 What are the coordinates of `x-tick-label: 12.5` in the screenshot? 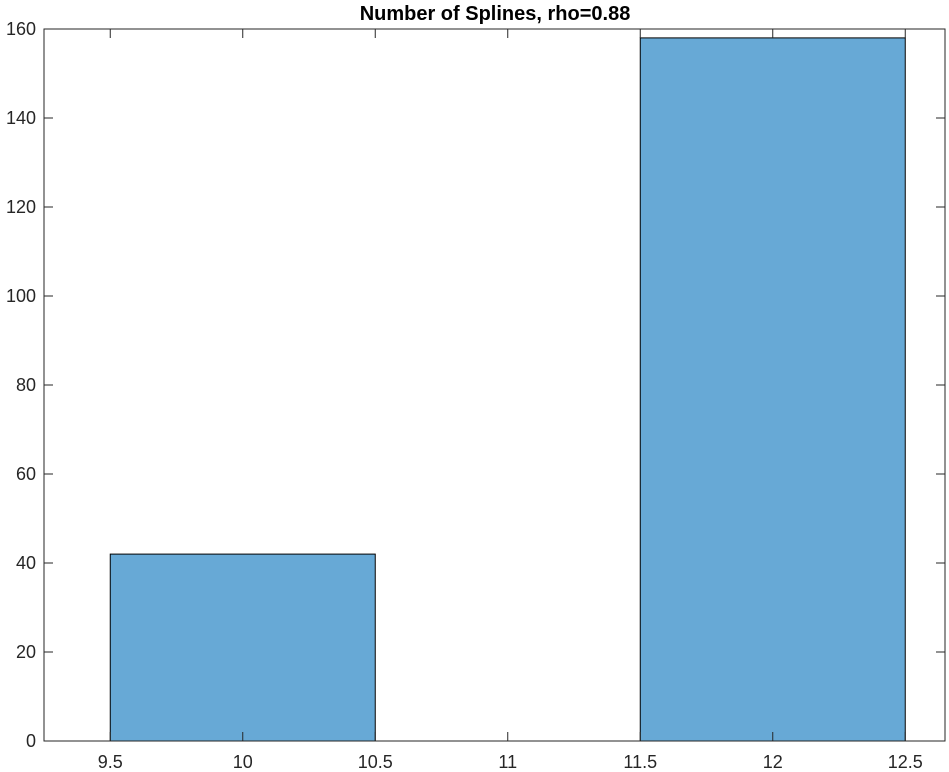 It's located at (905, 762).